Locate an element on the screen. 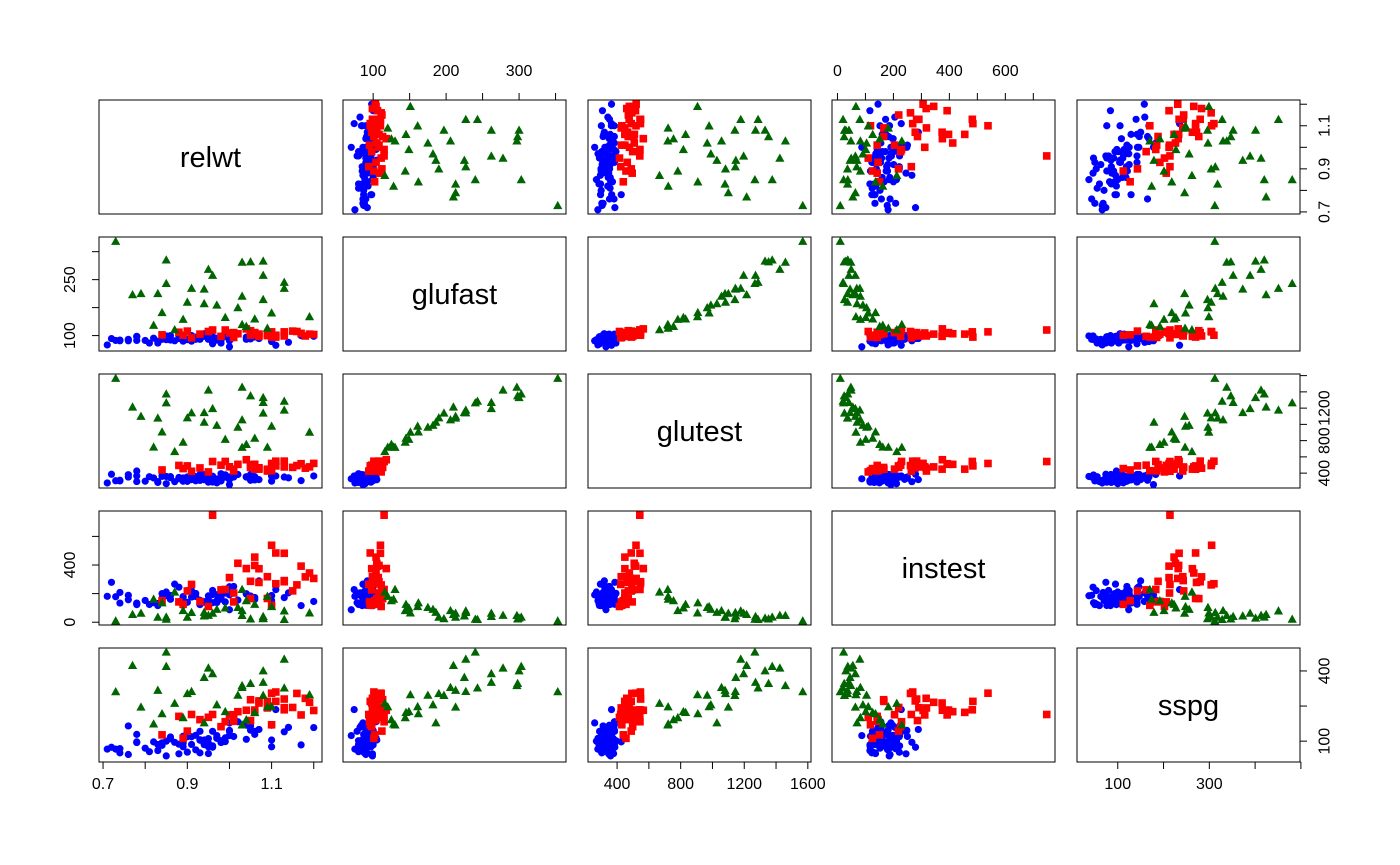 The height and width of the screenshot is (865, 1400). point-circle-g0-24-sspg-instest is located at coordinates (915, 747).